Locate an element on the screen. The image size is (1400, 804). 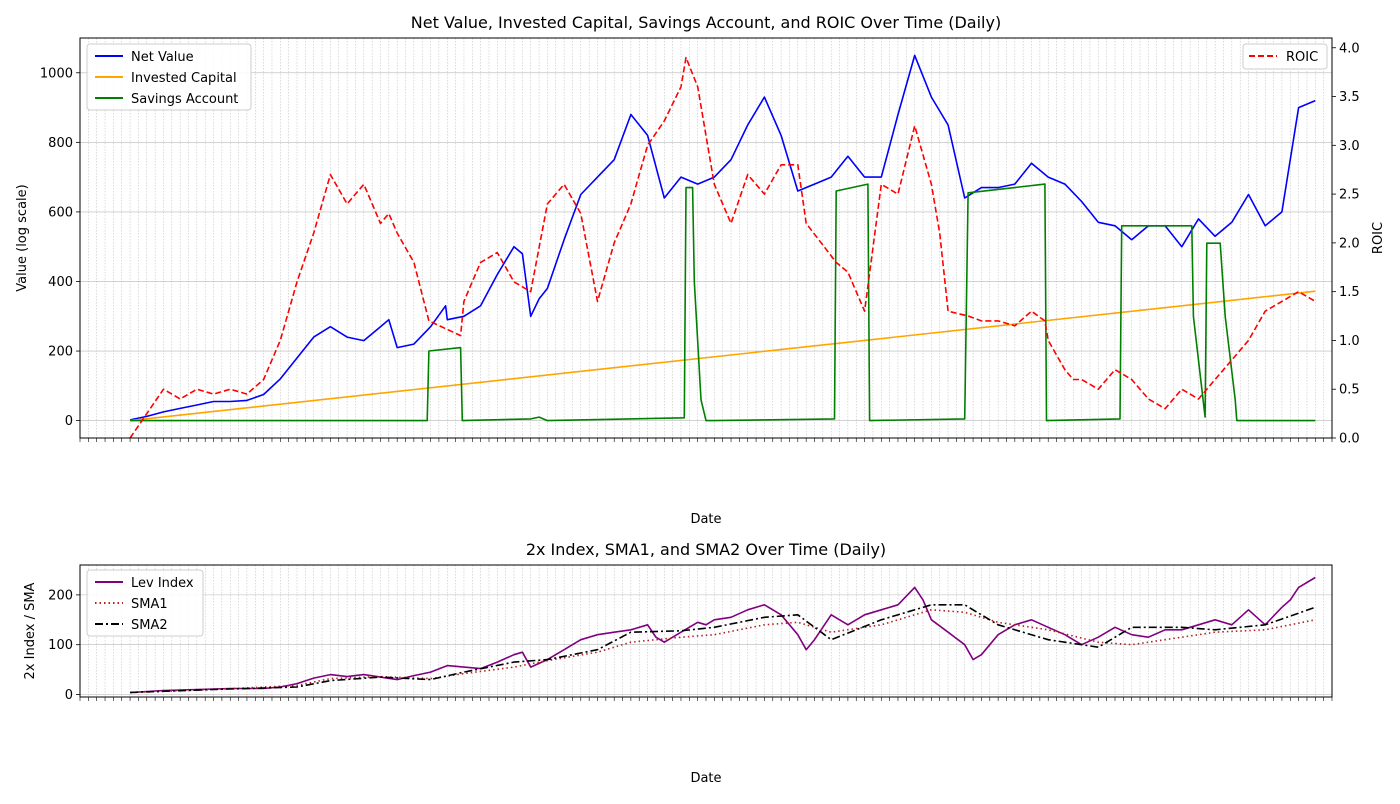
series-line-invested-capital is located at coordinates (723, 356).